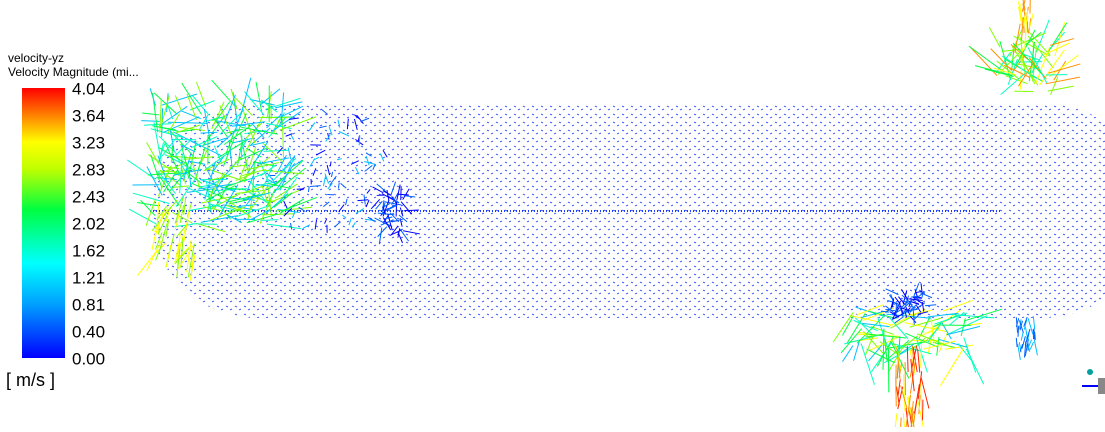 Image resolution: width=1105 pixels, height=432 pixels. What do you see at coordinates (43, 223) in the screenshot?
I see `color-bar` at bounding box center [43, 223].